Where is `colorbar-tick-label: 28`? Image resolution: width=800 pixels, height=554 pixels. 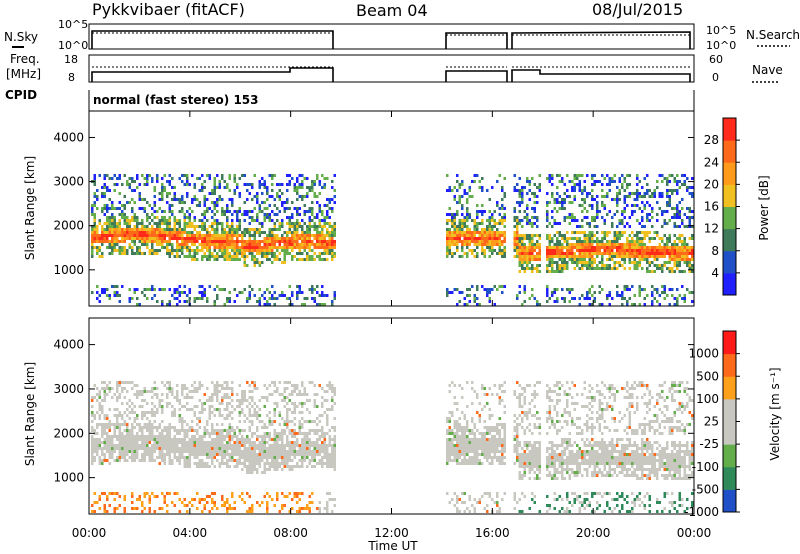 colorbar-tick-label: 28 is located at coordinates (711, 140).